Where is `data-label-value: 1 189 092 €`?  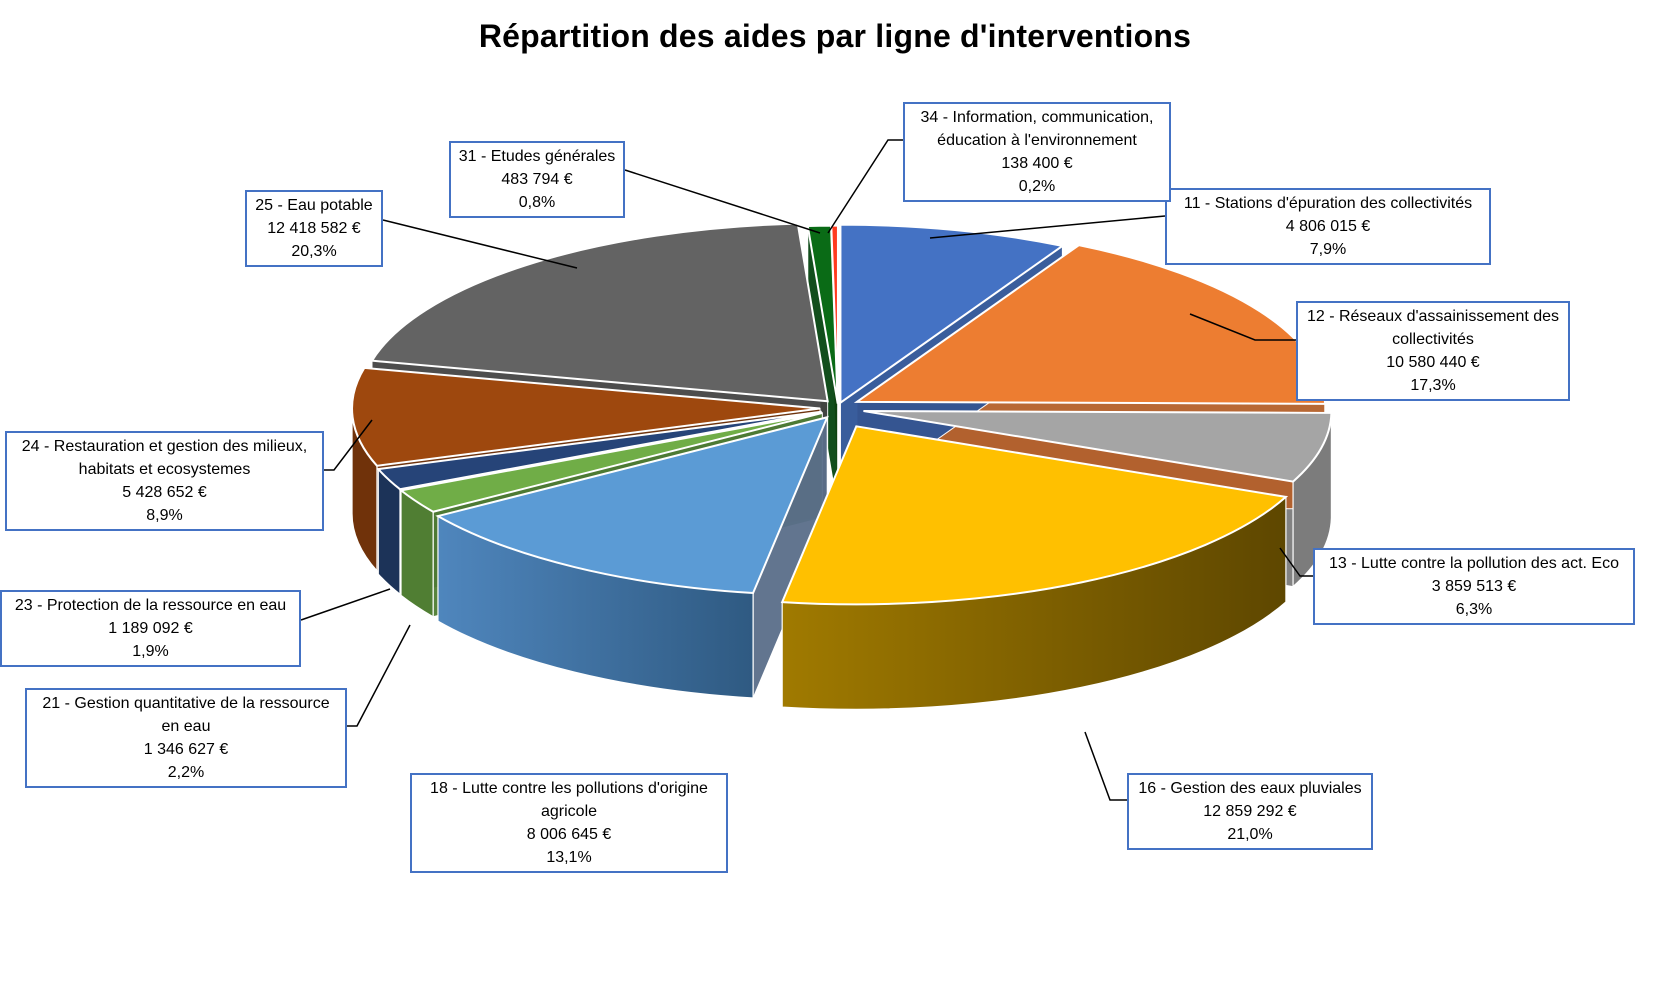
data-label-value: 1 189 092 € is located at coordinates (150, 628).